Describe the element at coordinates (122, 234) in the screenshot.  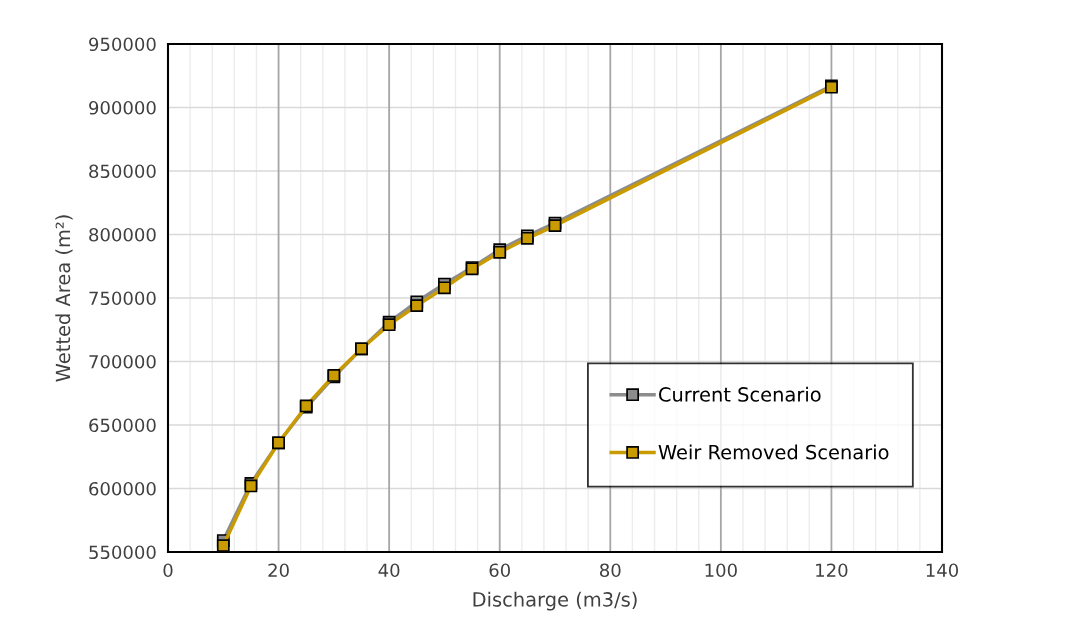
I see `y-tick-label: 800000` at that location.